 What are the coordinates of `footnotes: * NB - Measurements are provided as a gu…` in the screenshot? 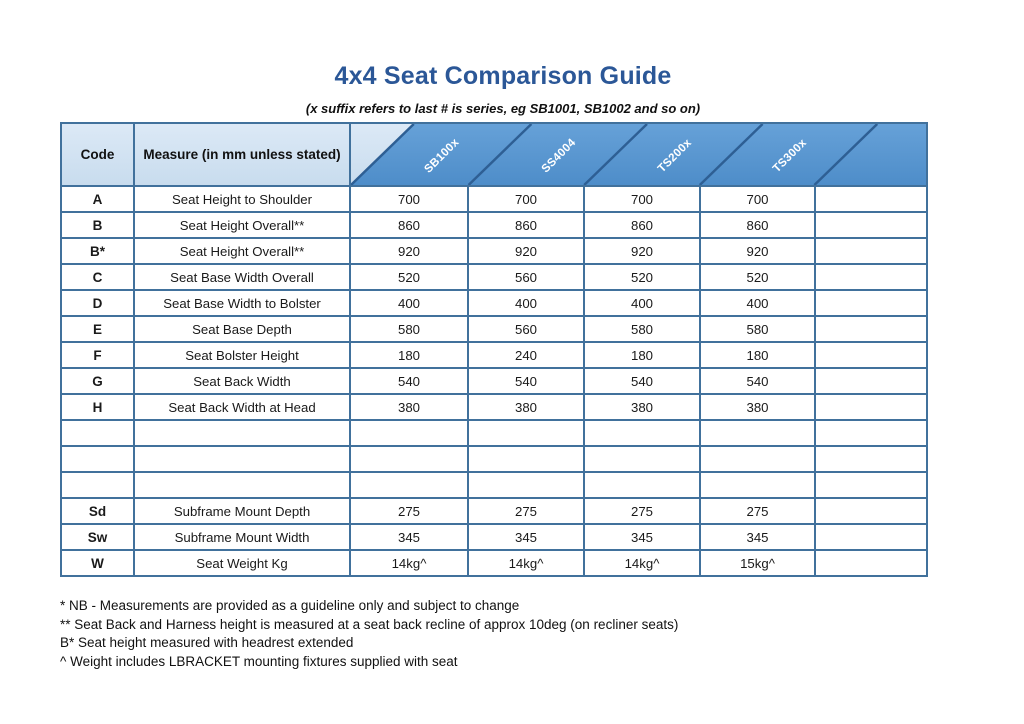 It's located at (440, 634).